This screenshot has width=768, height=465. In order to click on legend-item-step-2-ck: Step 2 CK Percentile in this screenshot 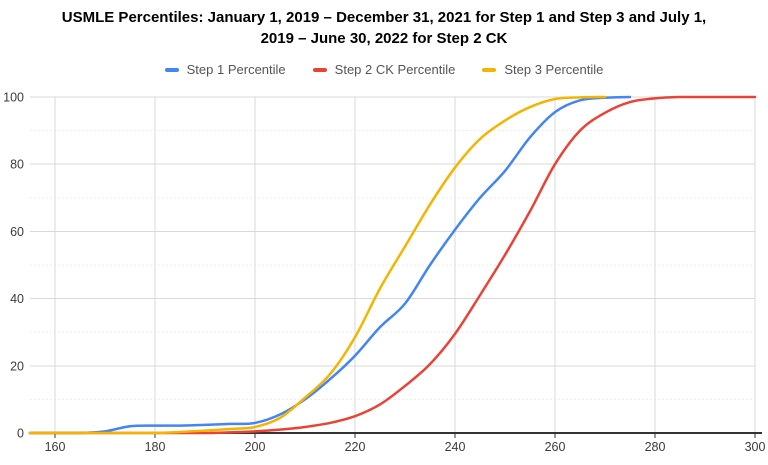, I will do `click(384, 69)`.